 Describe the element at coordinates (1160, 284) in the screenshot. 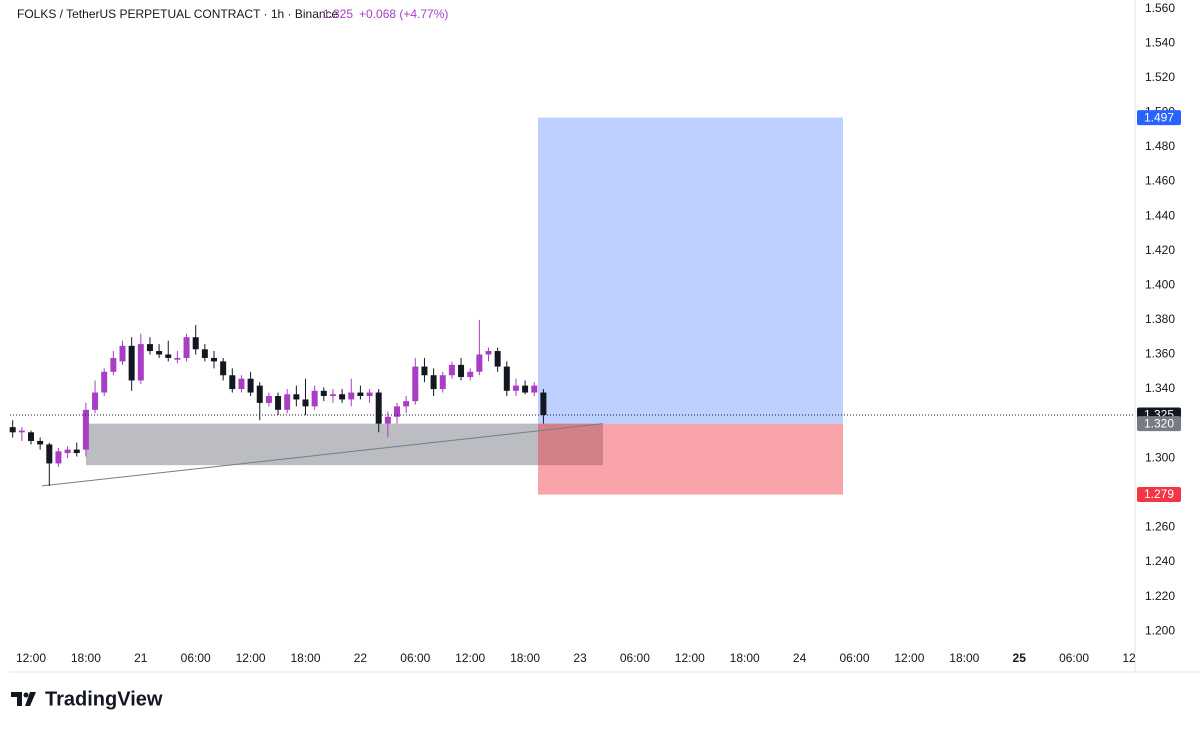

I see `y-tick-label: 1.400` at that location.